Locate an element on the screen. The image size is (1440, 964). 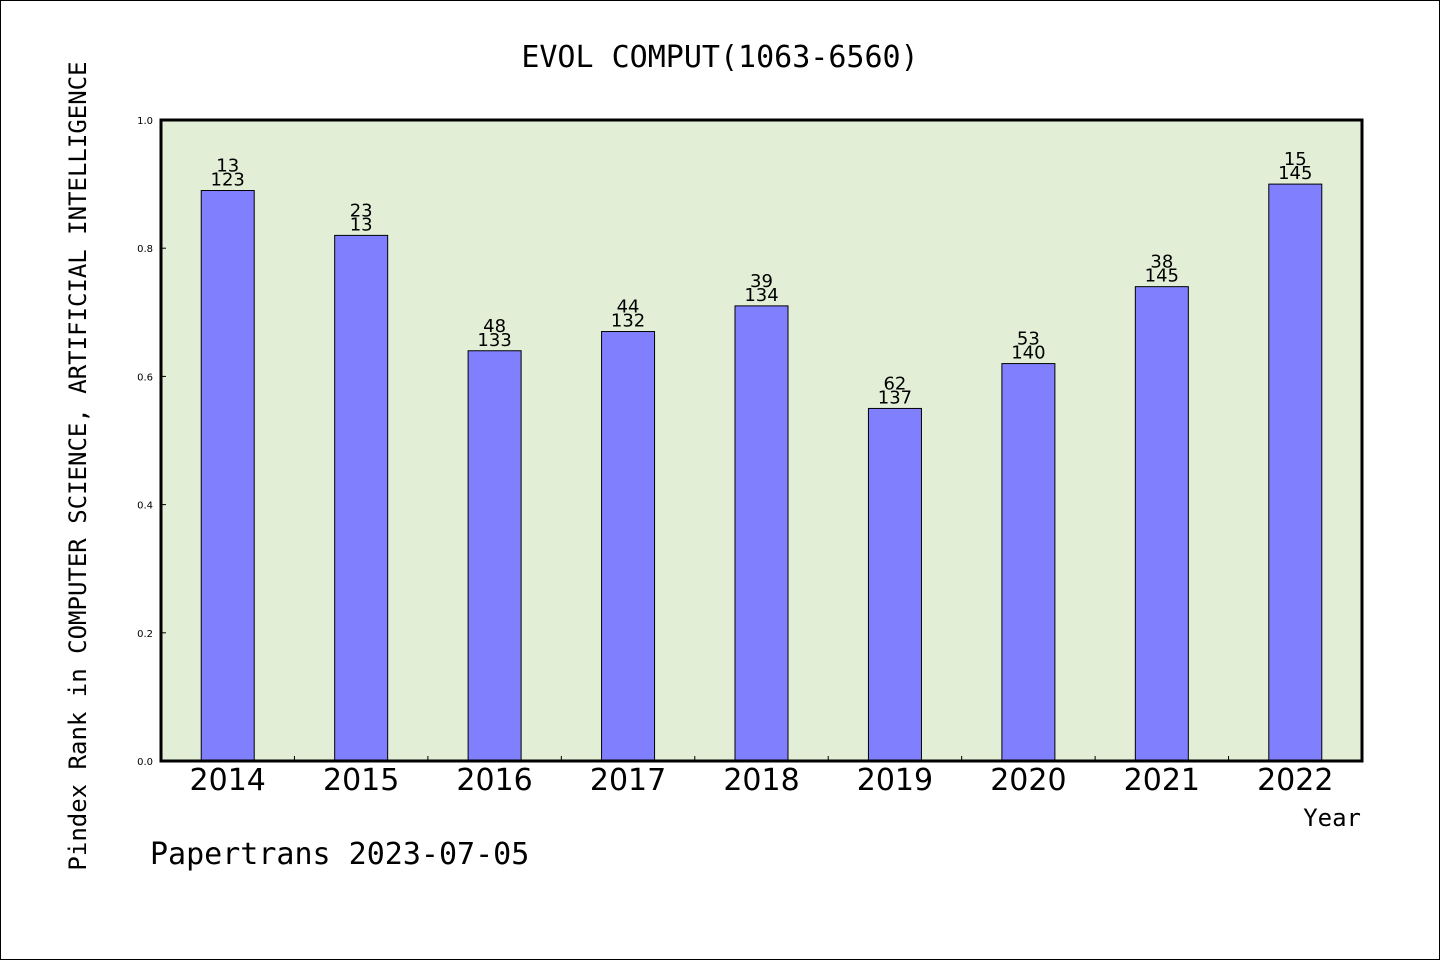
x-tick-label: 2017 is located at coordinates (628, 780).